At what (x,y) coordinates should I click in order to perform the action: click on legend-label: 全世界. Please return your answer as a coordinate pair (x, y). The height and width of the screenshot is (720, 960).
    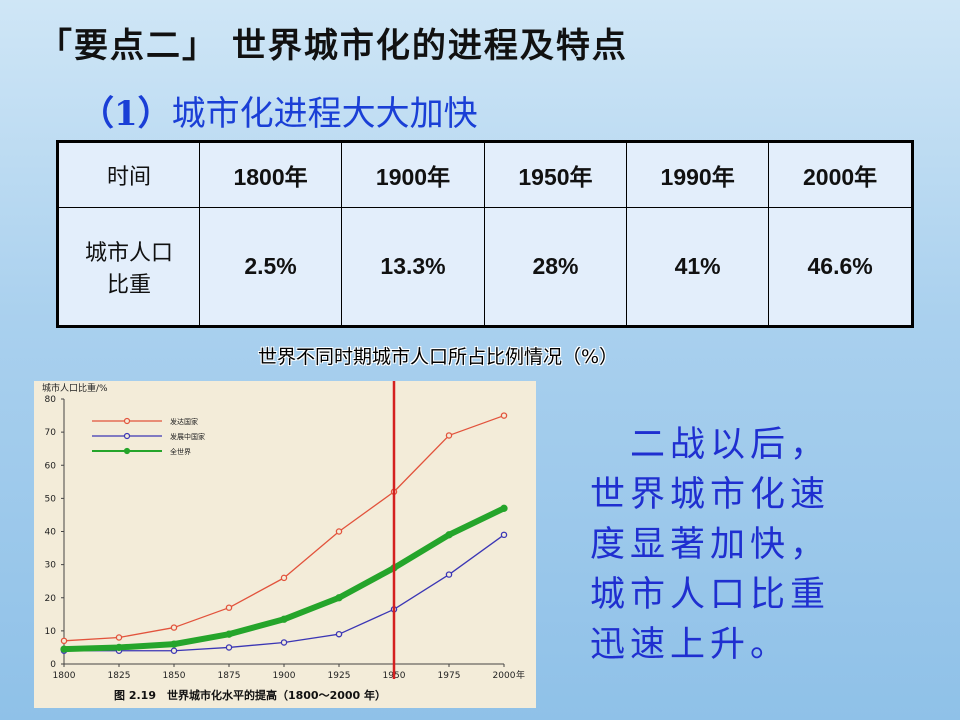
    Looking at the image, I should click on (180, 451).